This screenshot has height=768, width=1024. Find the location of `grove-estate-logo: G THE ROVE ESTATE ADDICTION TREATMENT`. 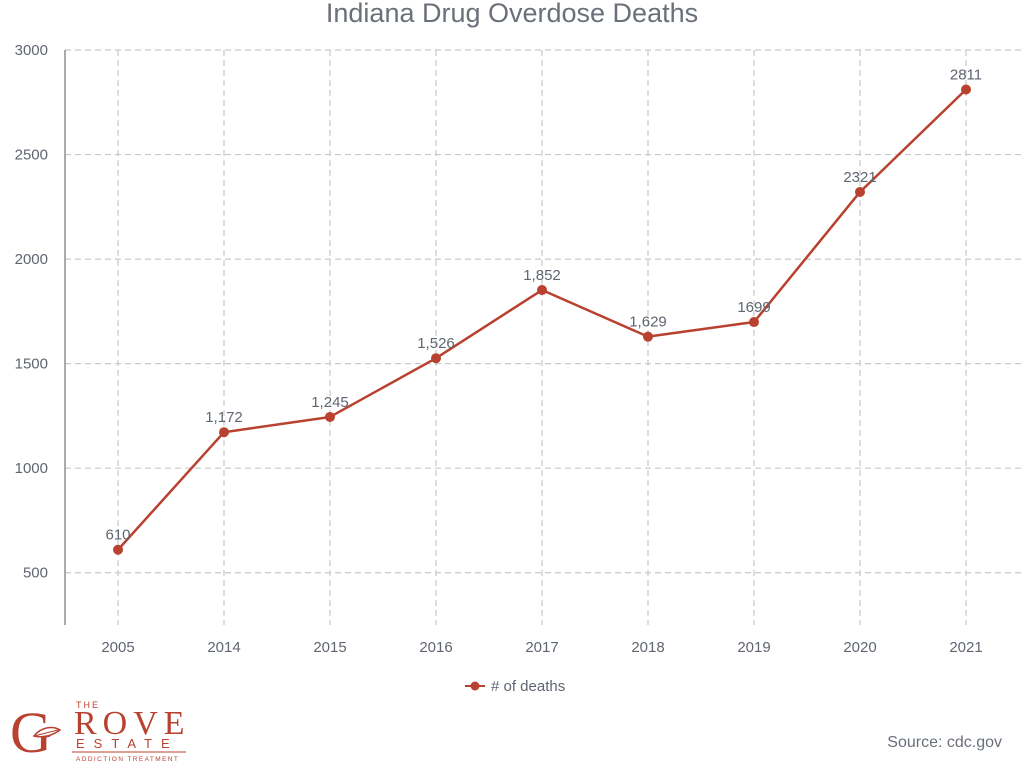

grove-estate-logo: G THE ROVE ESTATE ADDICTION TREATMENT is located at coordinates (99, 732).